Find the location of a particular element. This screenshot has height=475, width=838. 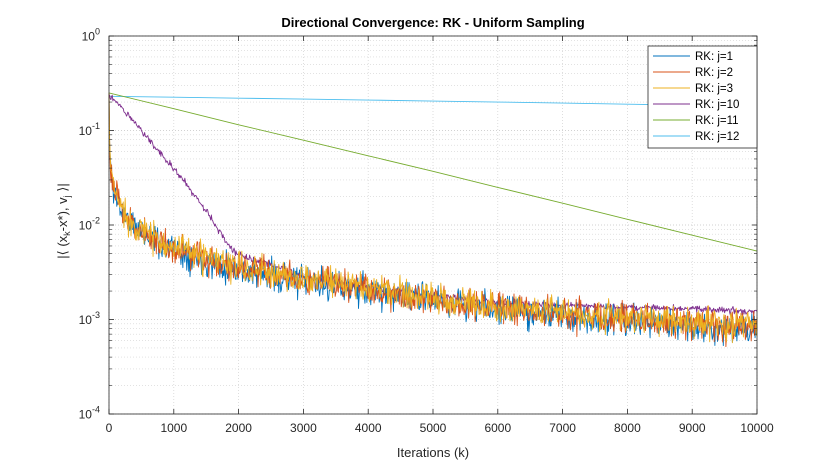

legend-entry: RK: j=10 is located at coordinates (696, 105).